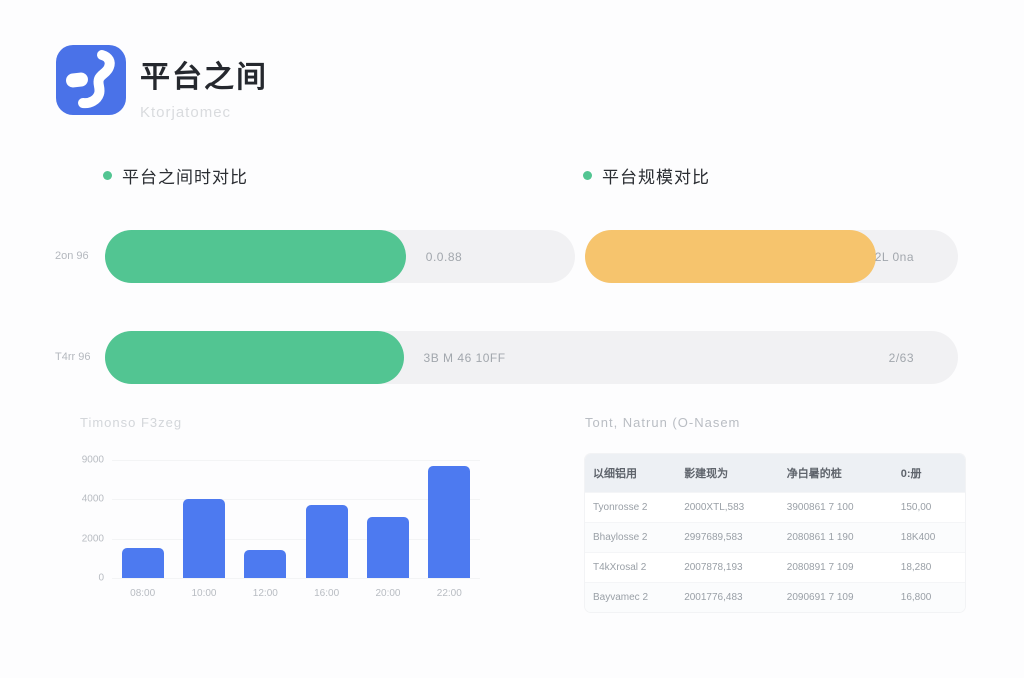 The height and width of the screenshot is (678, 1024). What do you see at coordinates (713, 537) in the screenshot?
I see `table-cell: 2997689,583` at bounding box center [713, 537].